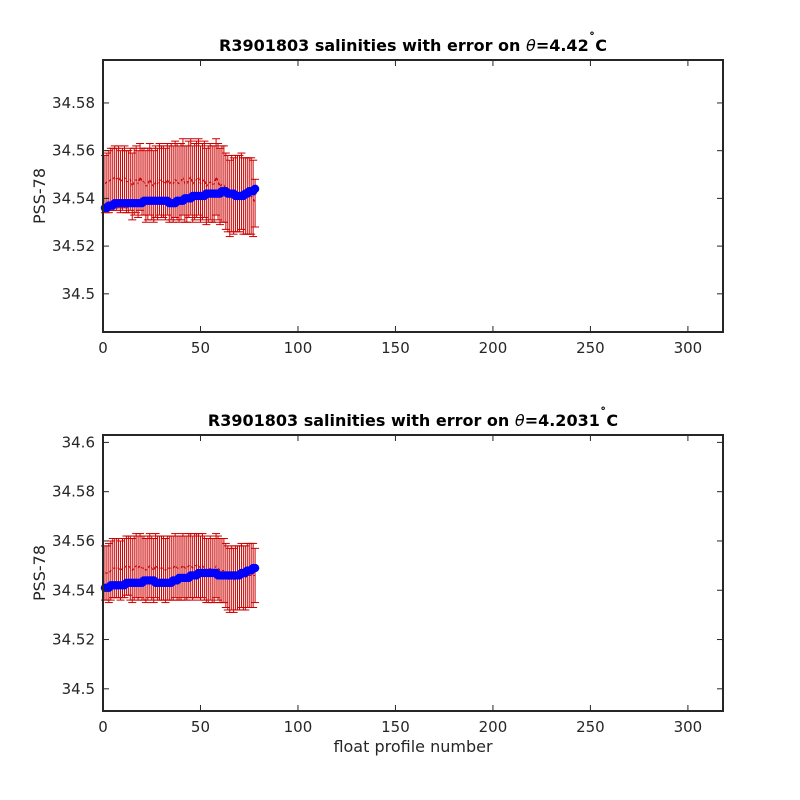 The height and width of the screenshot is (800, 800). What do you see at coordinates (413, 746) in the screenshot?
I see `x-axis-label: float profile number` at bounding box center [413, 746].